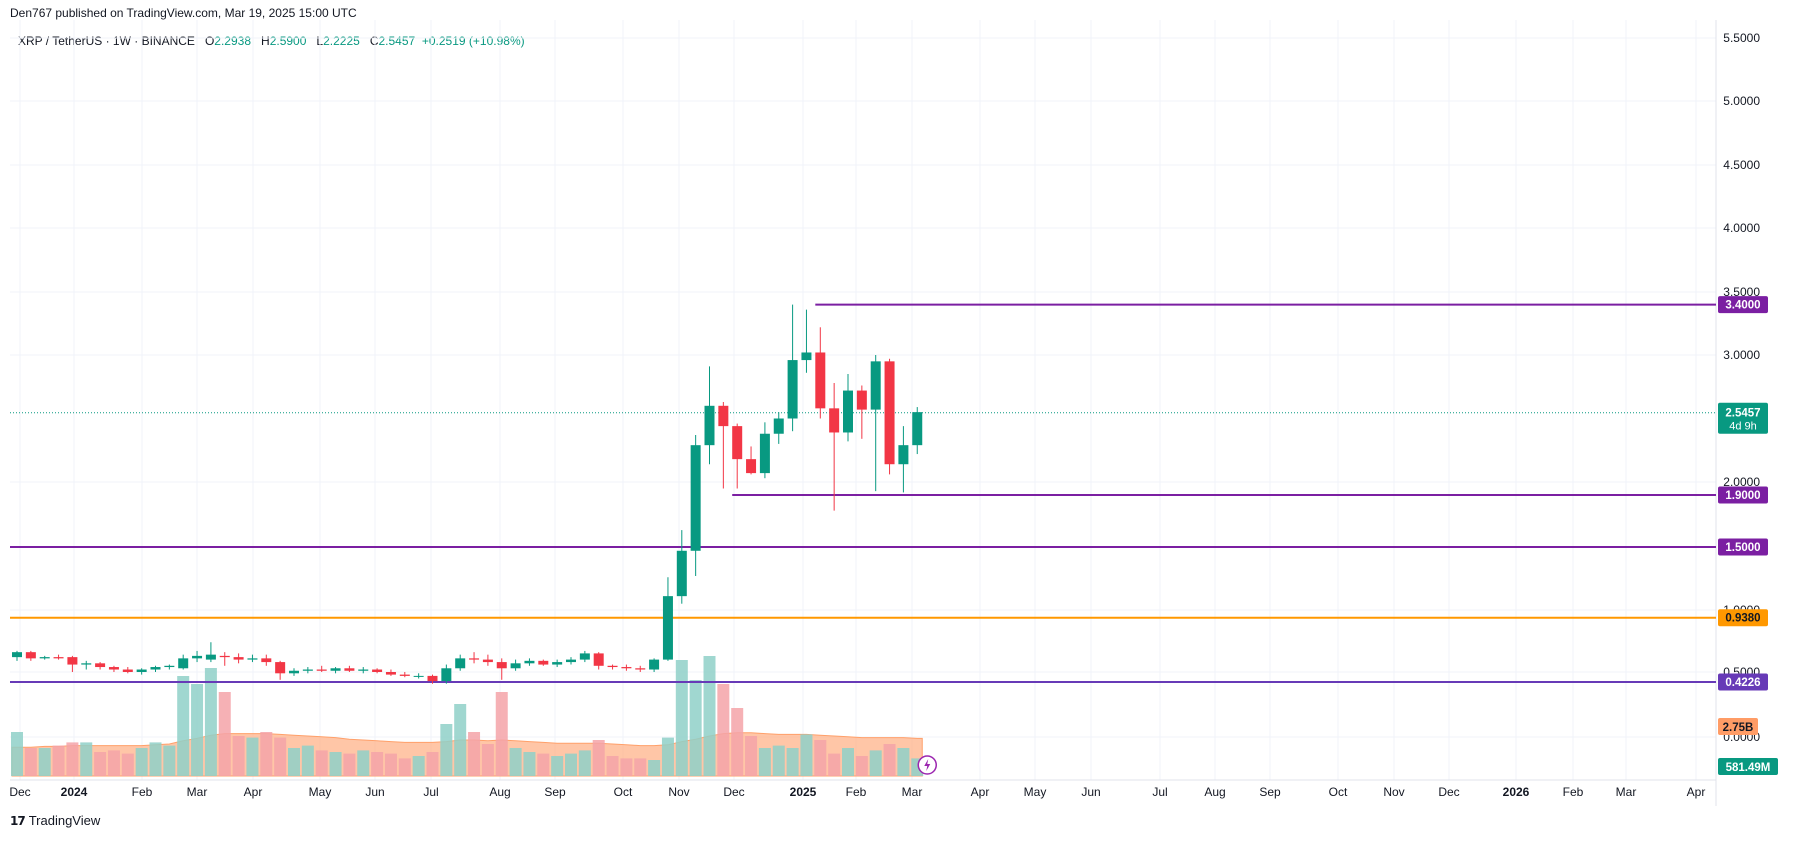 The image size is (1793, 842). Describe the element at coordinates (1393, 792) in the screenshot. I see `time-tick-23: Nov` at that location.